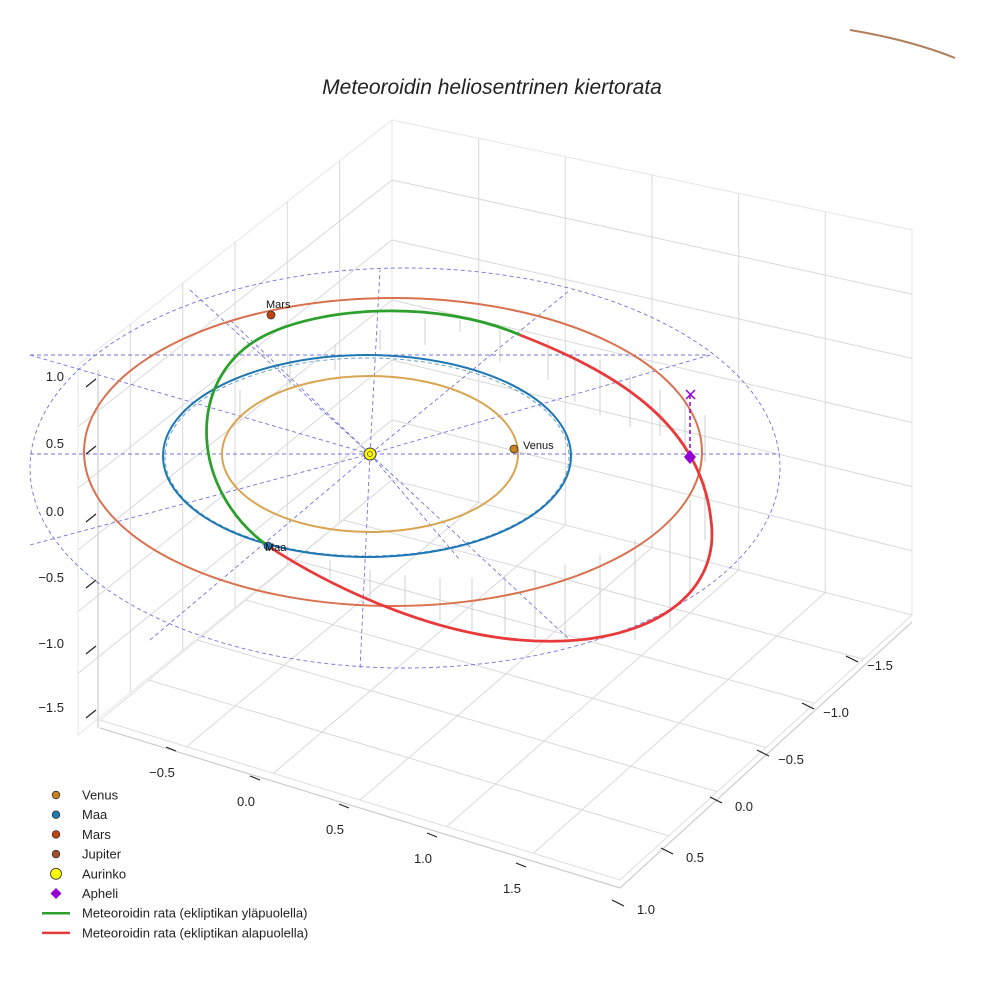 This screenshot has width=984, height=984. What do you see at coordinates (690, 426) in the screenshot?
I see `aphelion` at bounding box center [690, 426].